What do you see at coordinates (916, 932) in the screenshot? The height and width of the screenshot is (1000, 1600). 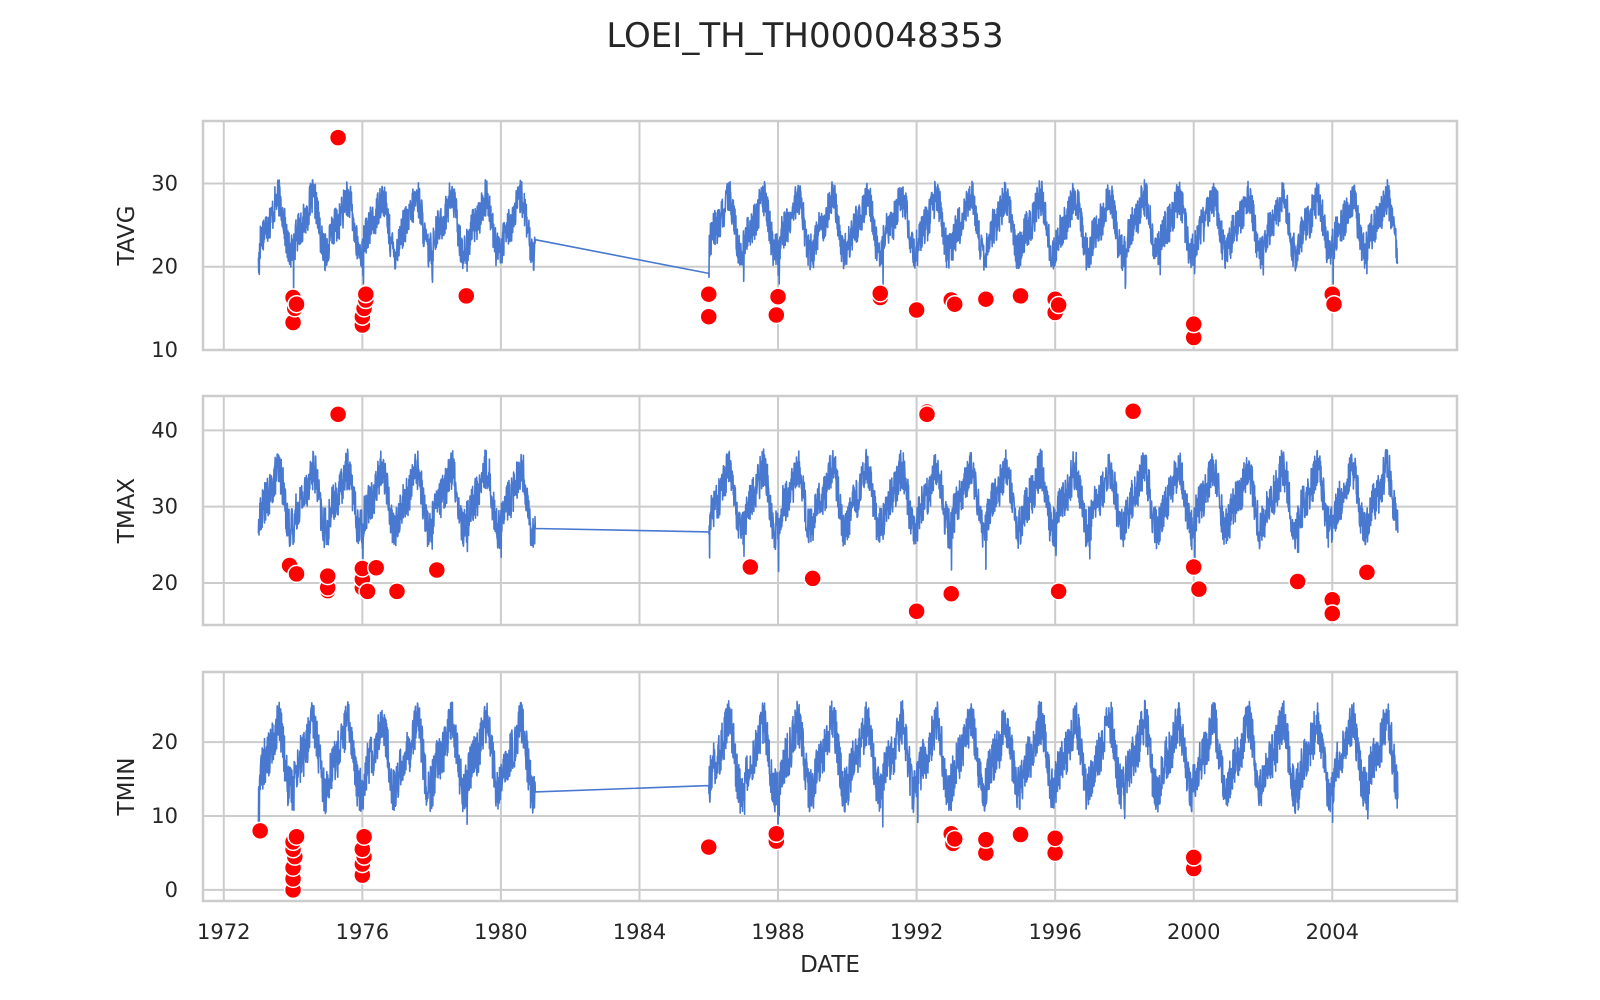 I see `x-tick-label: 1992` at bounding box center [916, 932].